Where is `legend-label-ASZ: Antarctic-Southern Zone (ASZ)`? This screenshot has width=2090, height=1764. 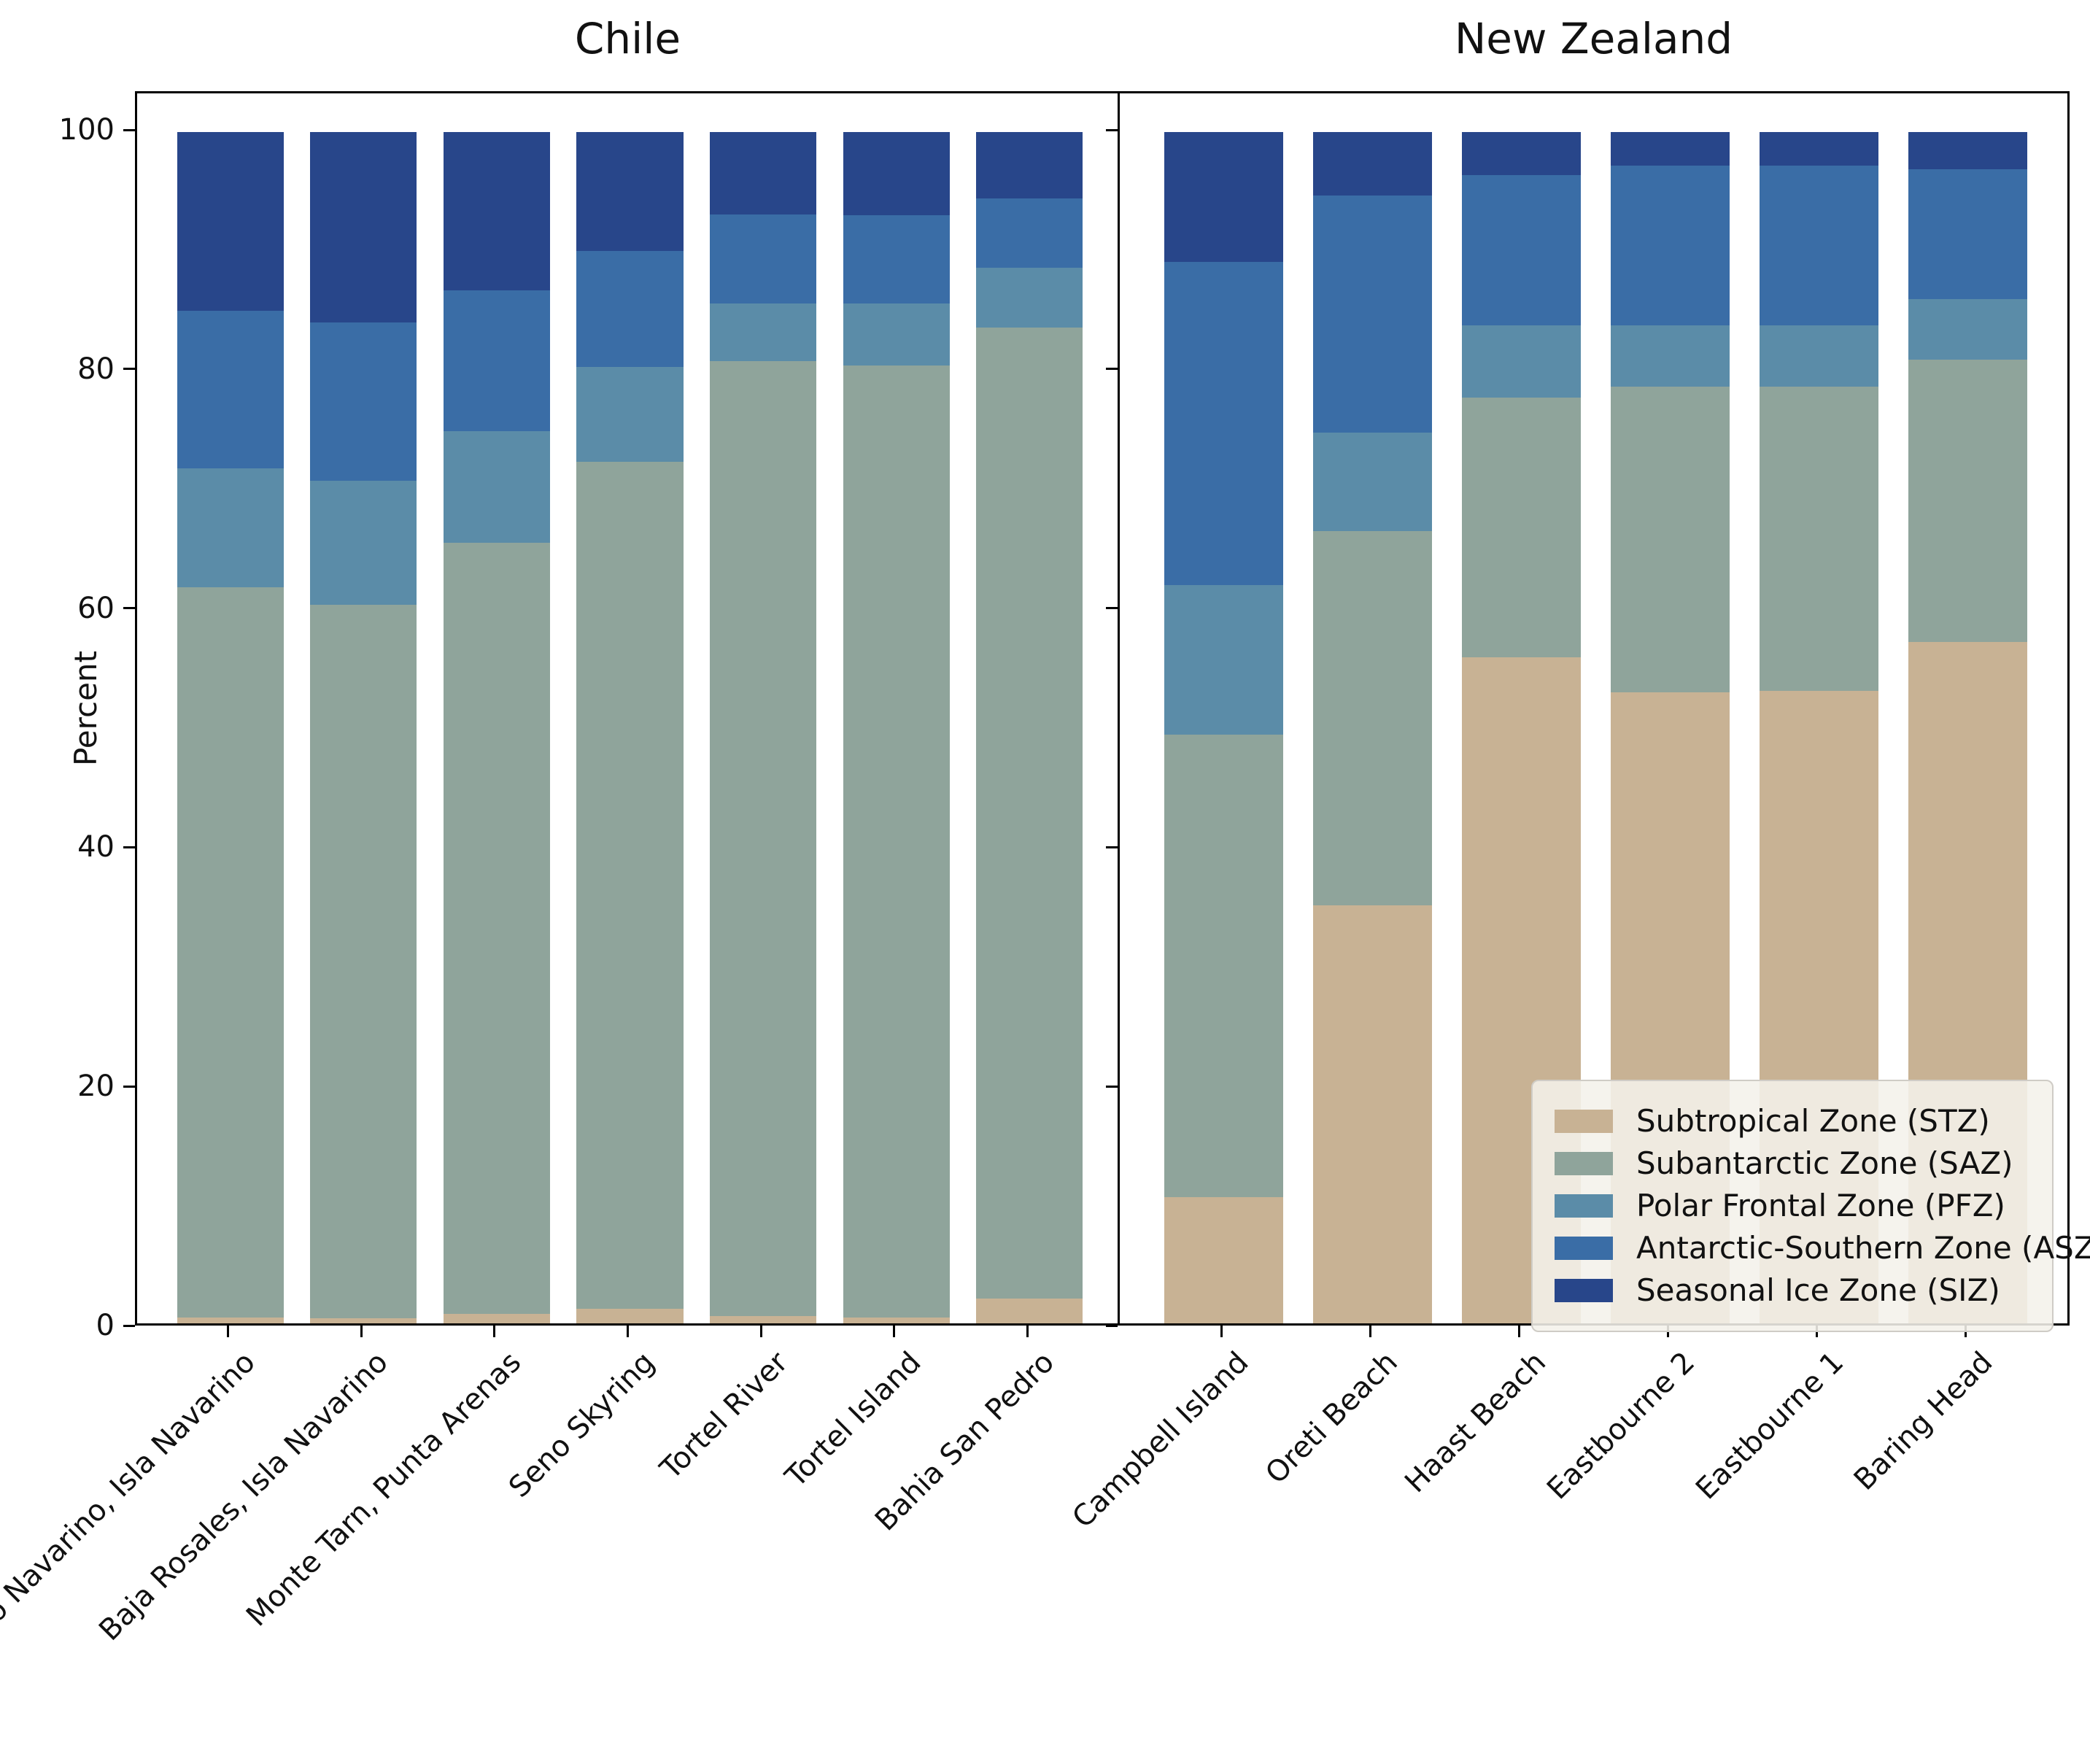 legend-label-ASZ: Antarctic-Southern Zone (ASZ) is located at coordinates (1863, 1248).